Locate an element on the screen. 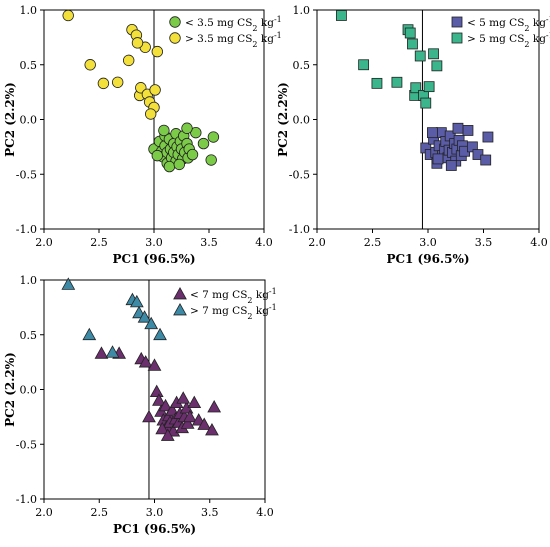 The width and height of the screenshot is (550, 547). legend-label: < 7 mg CS2 kg-1 is located at coordinates (233, 296).